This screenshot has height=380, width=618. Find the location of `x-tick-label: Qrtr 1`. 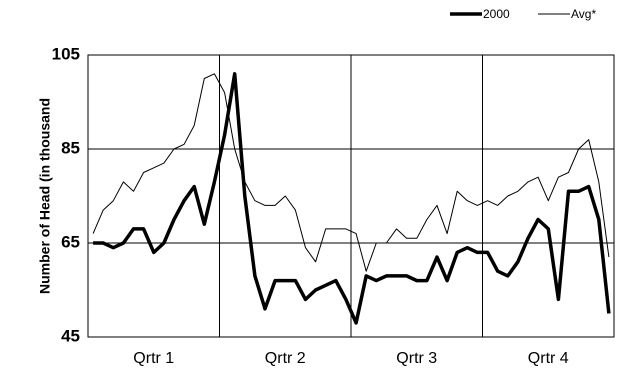

x-tick-label: Qrtr 1 is located at coordinates (153, 358).